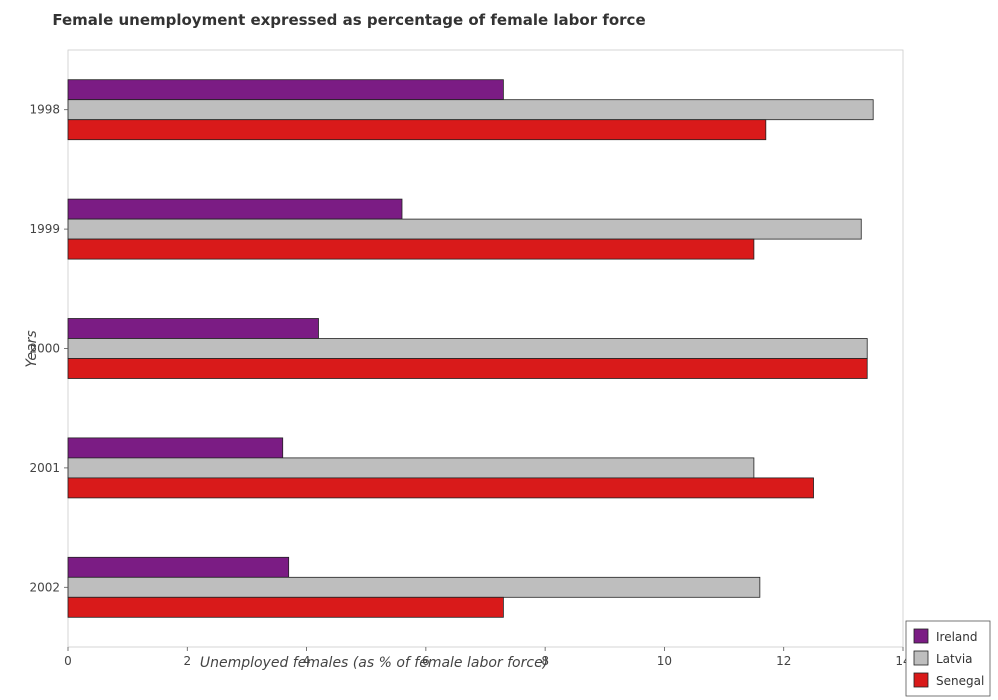  I want to click on bar-senegal-2001, so click(440, 488).